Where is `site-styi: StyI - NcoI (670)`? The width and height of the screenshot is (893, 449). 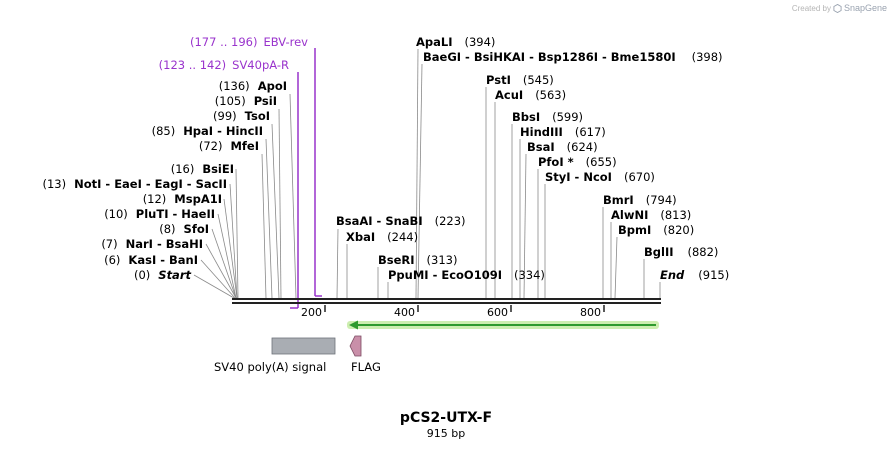
site-styi: StyI - NcoI (670) is located at coordinates (600, 177).